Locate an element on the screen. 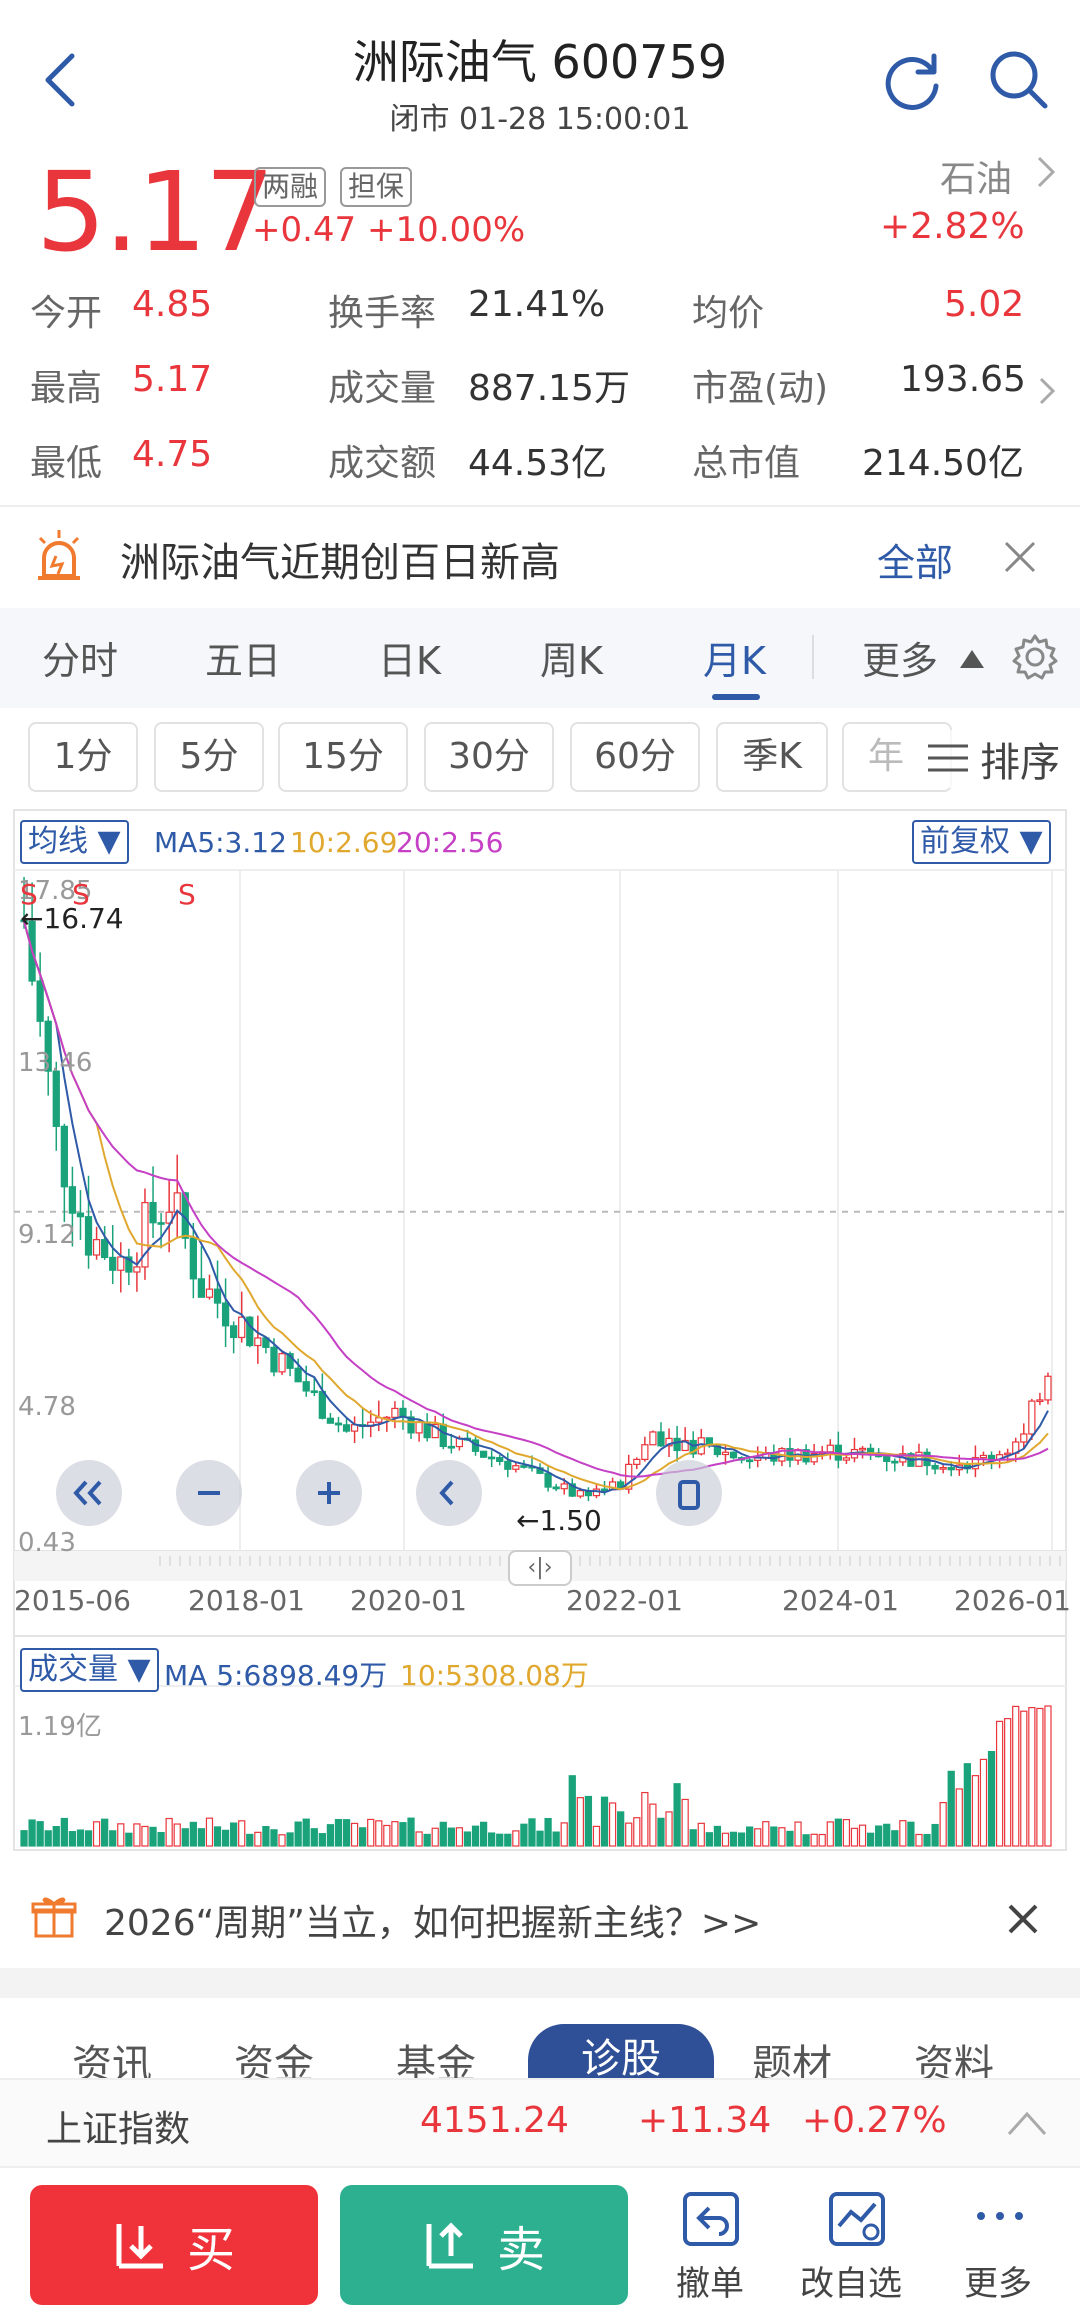  tab-indicator is located at coordinates (736, 697).